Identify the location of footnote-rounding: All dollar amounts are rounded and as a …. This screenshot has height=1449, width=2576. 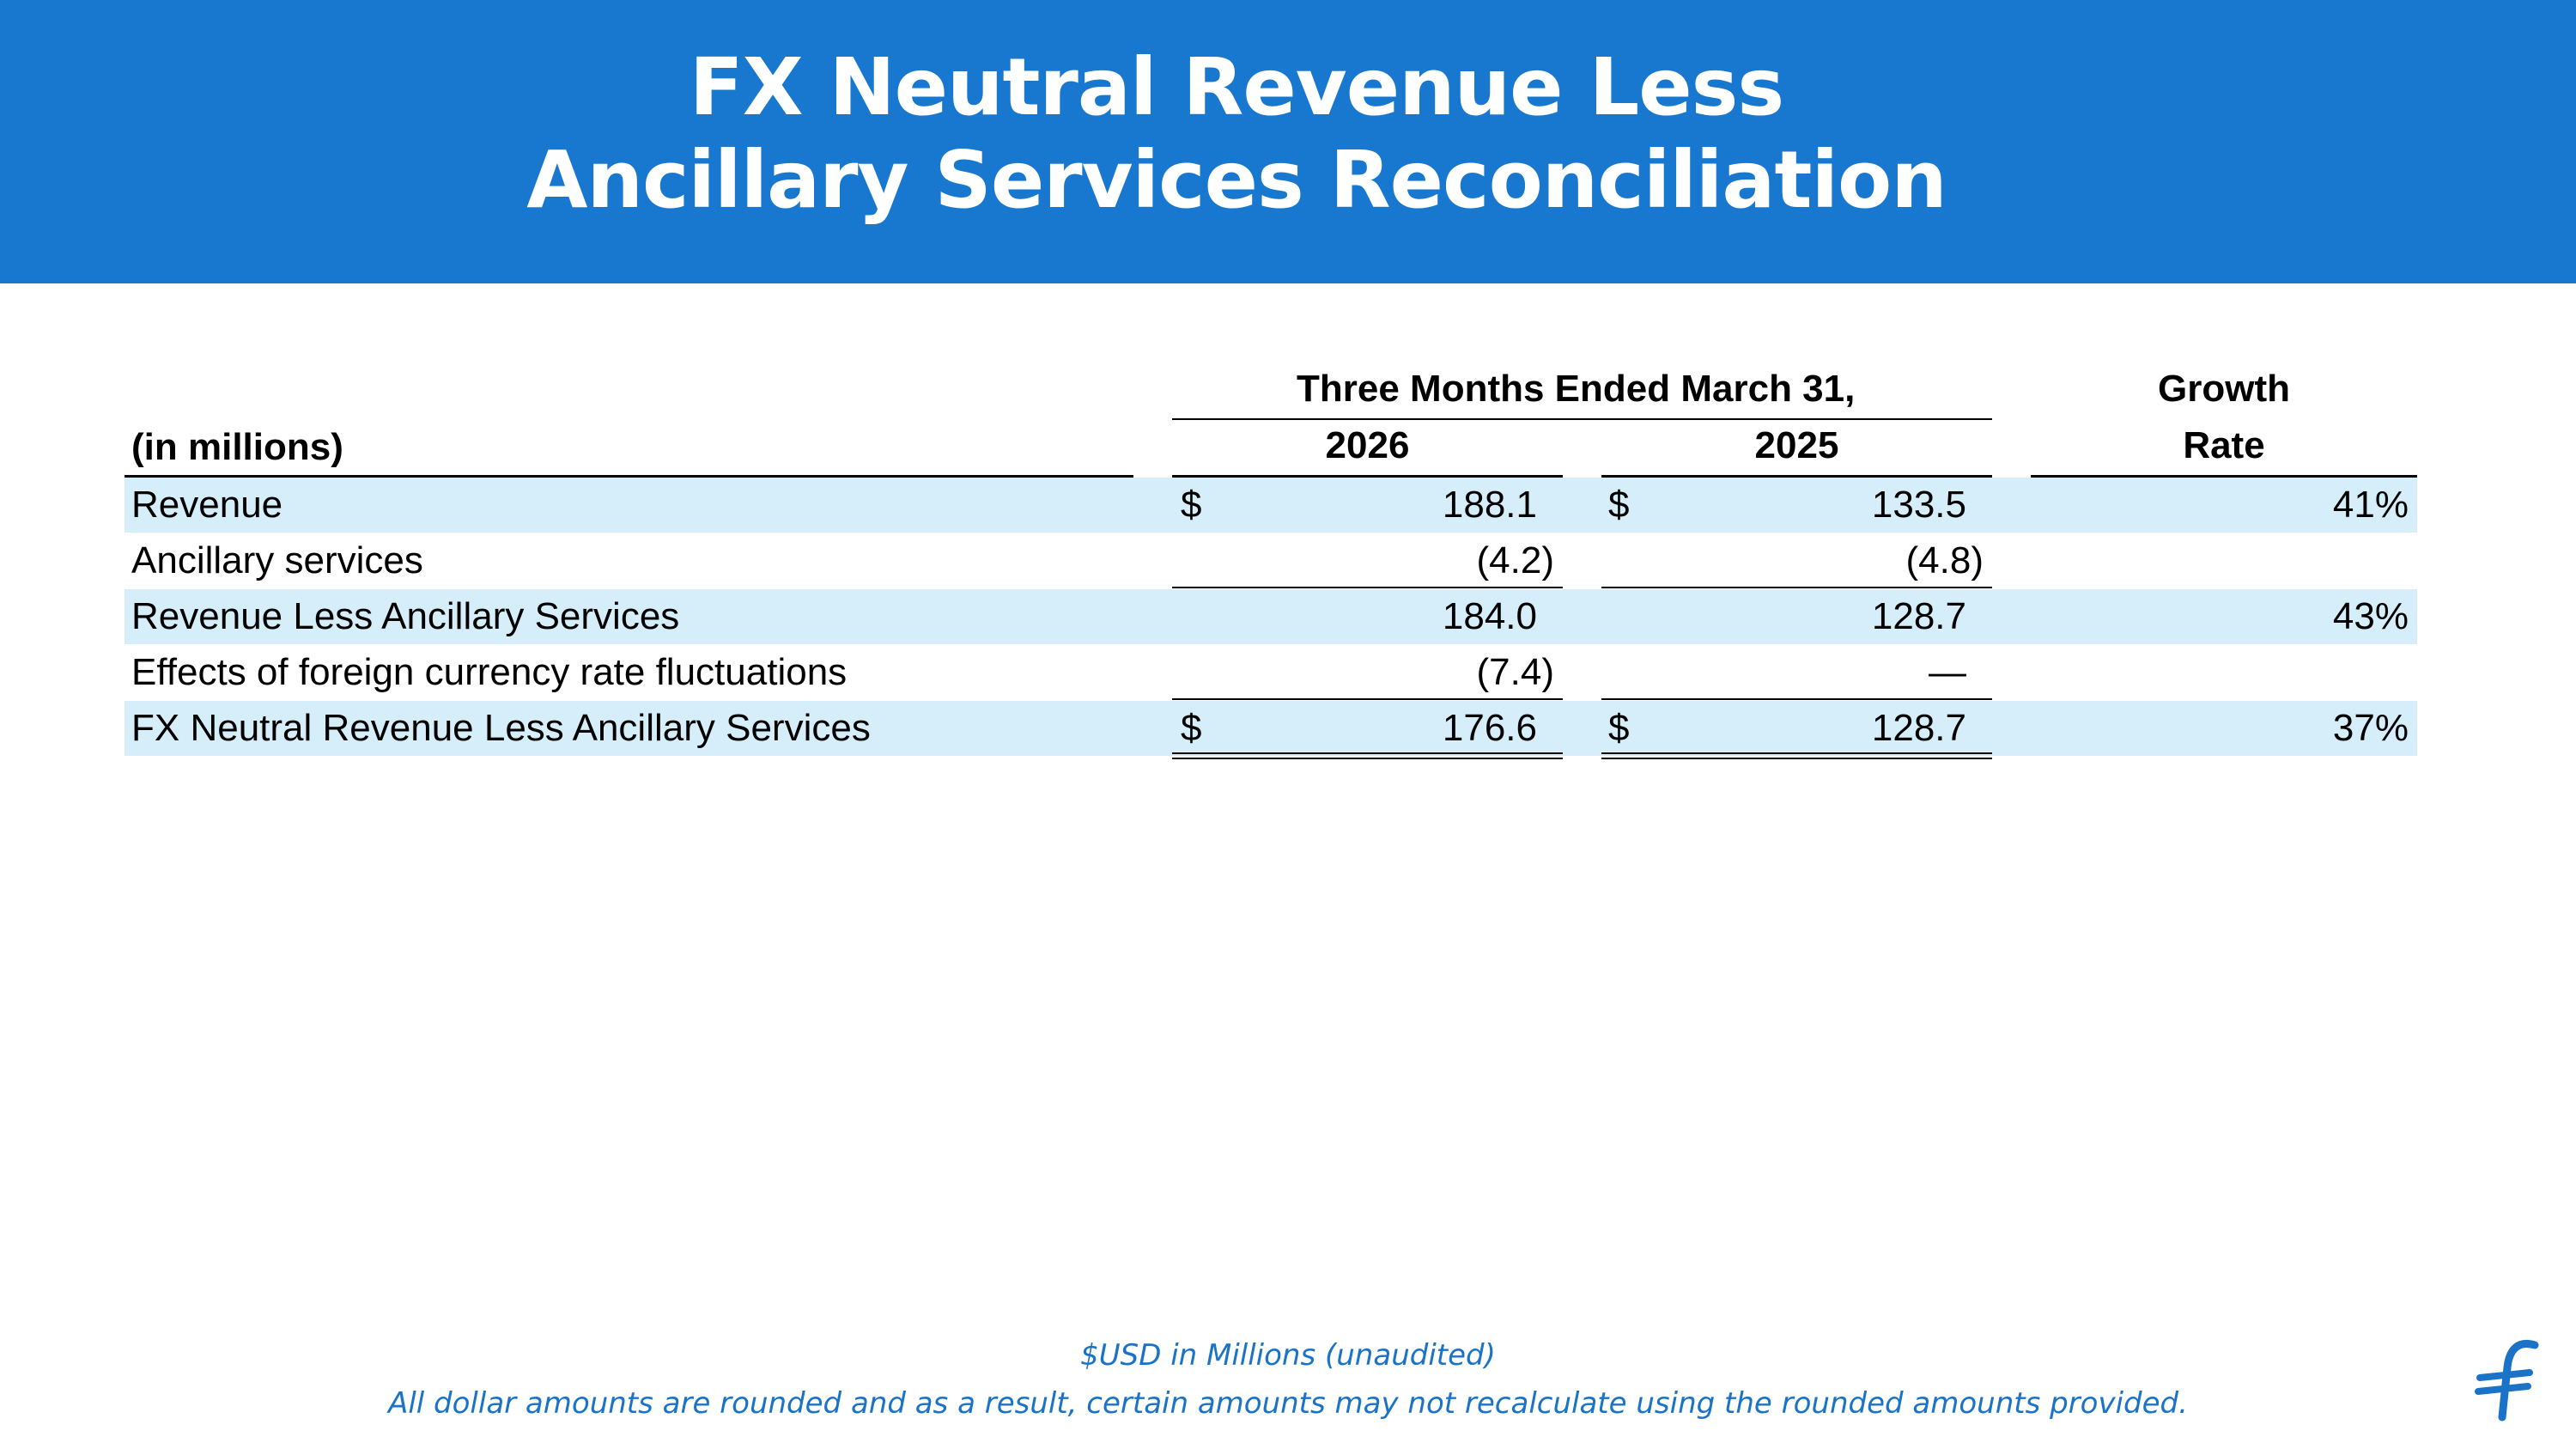
(1288, 1403).